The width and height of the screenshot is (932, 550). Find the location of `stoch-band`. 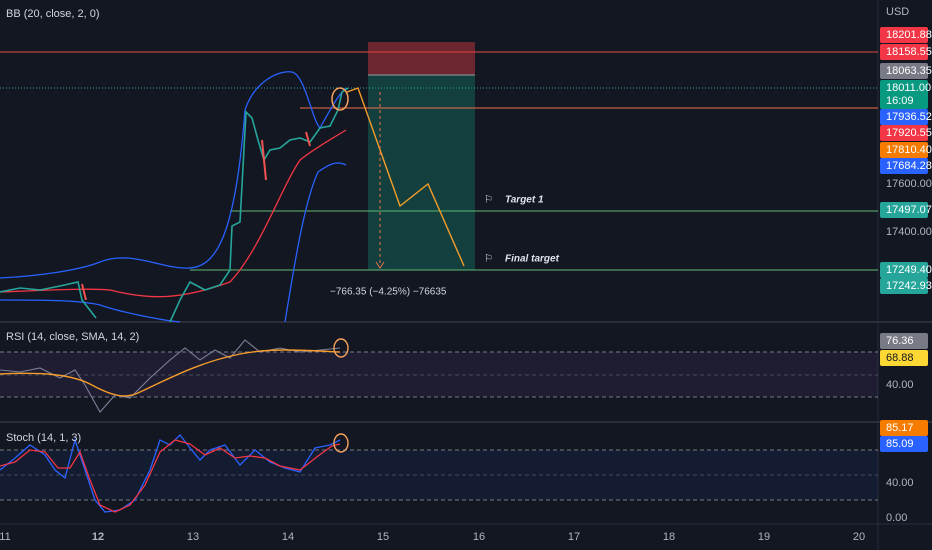

stoch-band is located at coordinates (439, 475).